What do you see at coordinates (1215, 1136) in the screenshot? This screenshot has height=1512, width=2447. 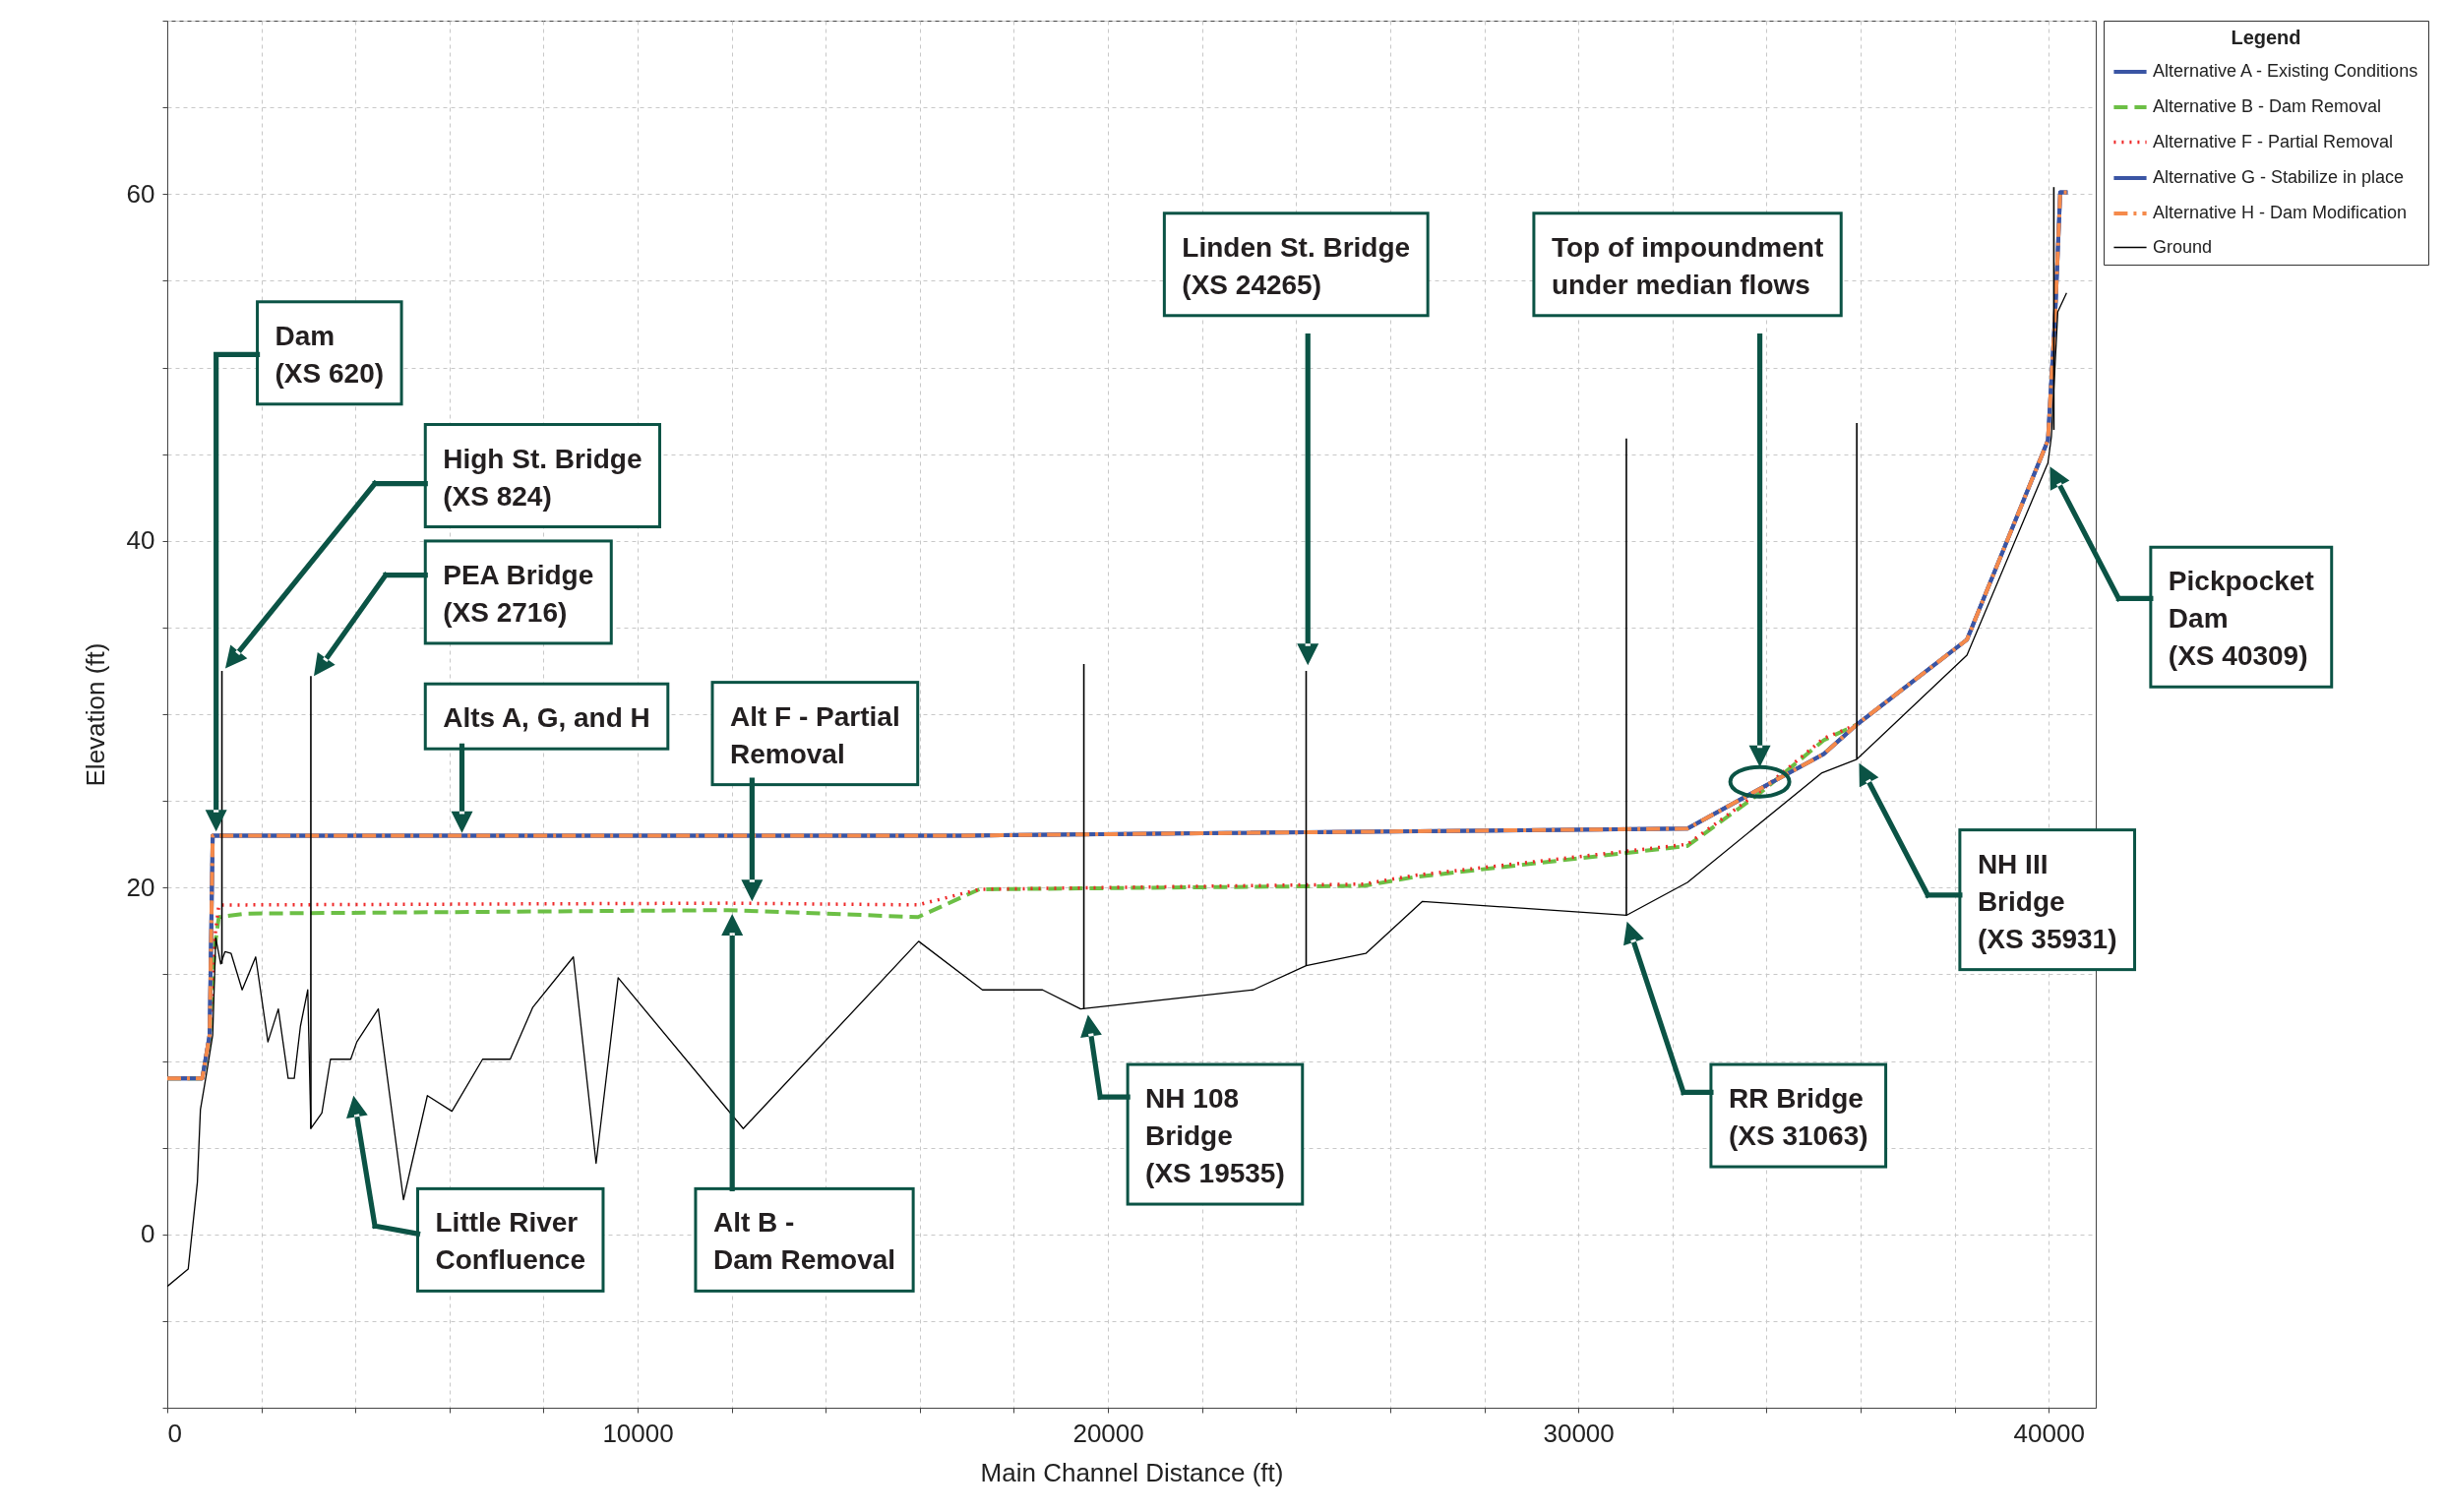 I see `annotation: NH 108 Bridge (XS 19535)` at bounding box center [1215, 1136].